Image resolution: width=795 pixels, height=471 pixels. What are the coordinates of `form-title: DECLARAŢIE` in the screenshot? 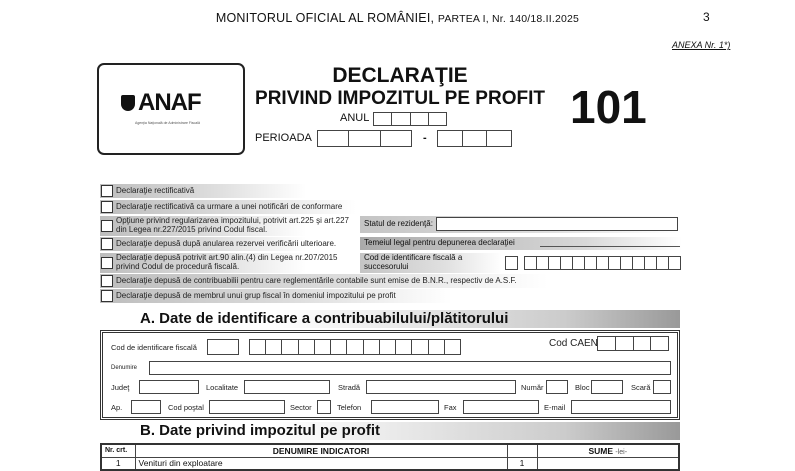 It's located at (400, 75).